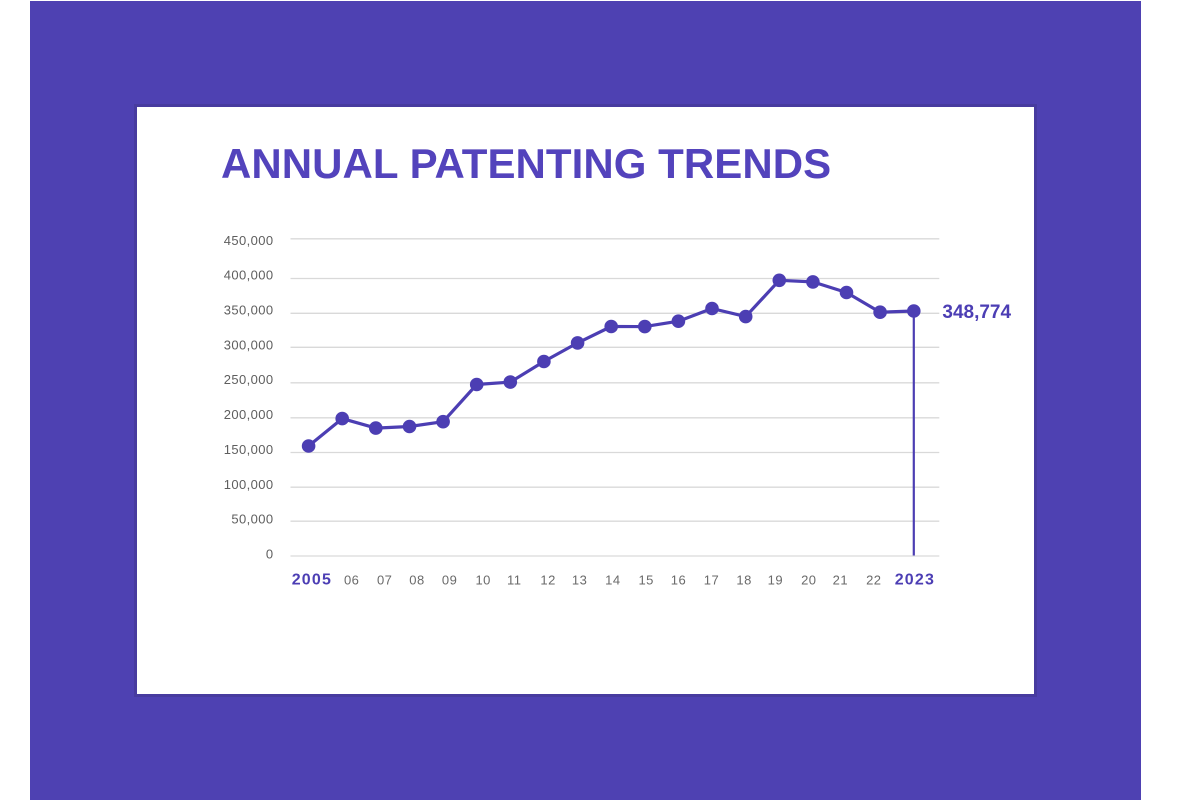 The width and height of the screenshot is (1200, 800). I want to click on svg-text: 06, so click(351, 579).